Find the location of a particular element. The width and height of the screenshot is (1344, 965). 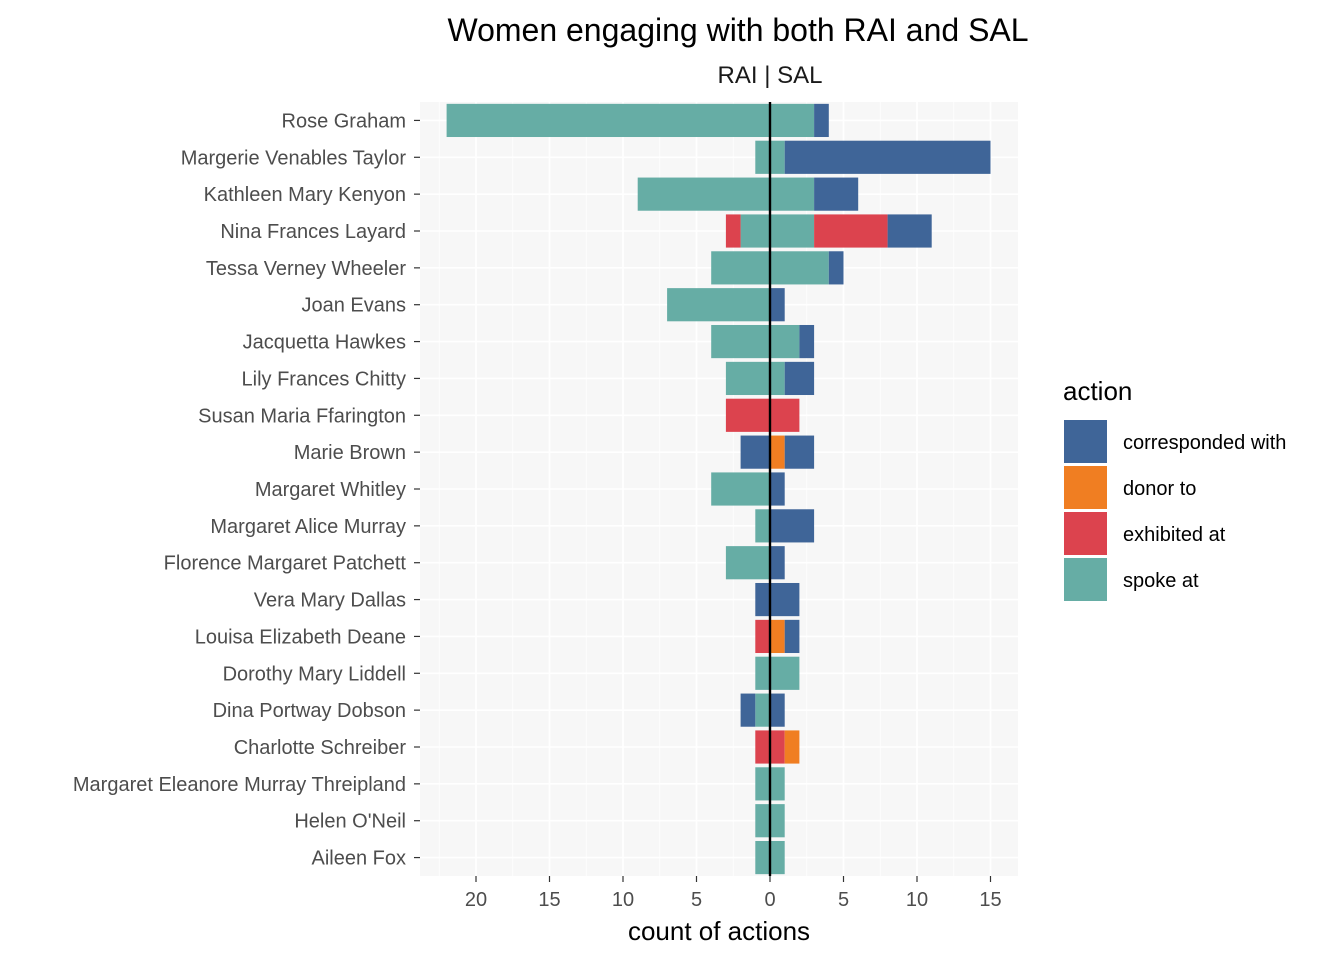

y-axis-label: Tessa Verney Wheeler is located at coordinates (306, 269).